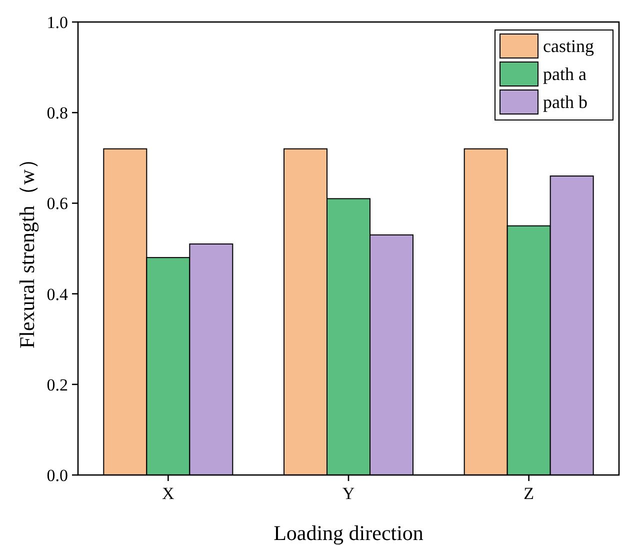  Describe the element at coordinates (568, 46) in the screenshot. I see `legend-label: casting` at that location.